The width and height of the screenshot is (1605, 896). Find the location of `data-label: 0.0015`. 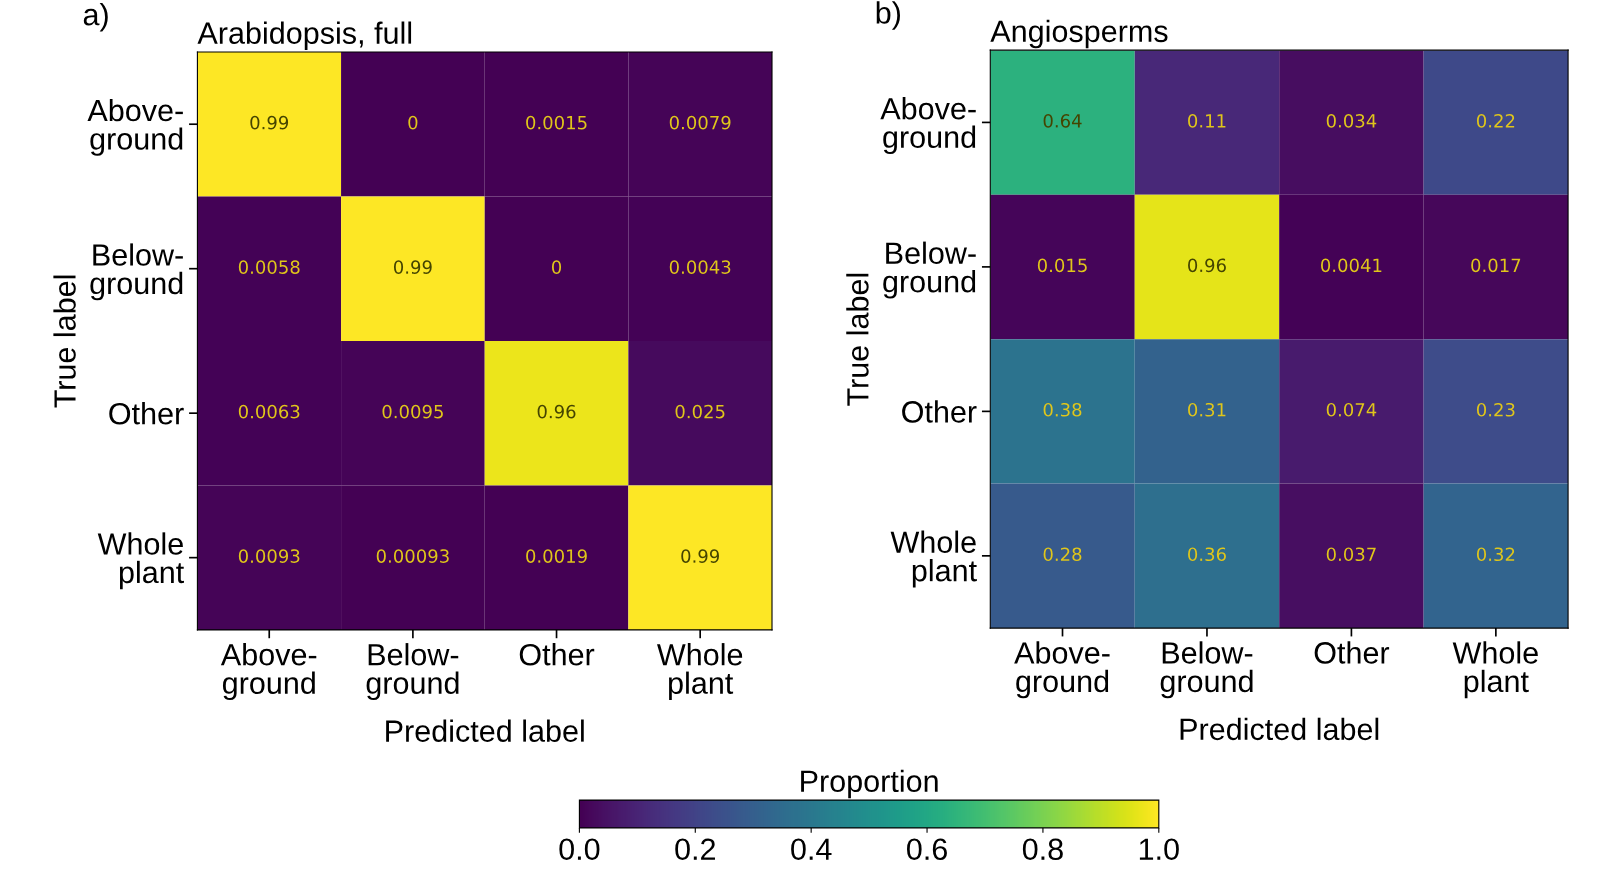

data-label: 0.0015 is located at coordinates (556, 122).